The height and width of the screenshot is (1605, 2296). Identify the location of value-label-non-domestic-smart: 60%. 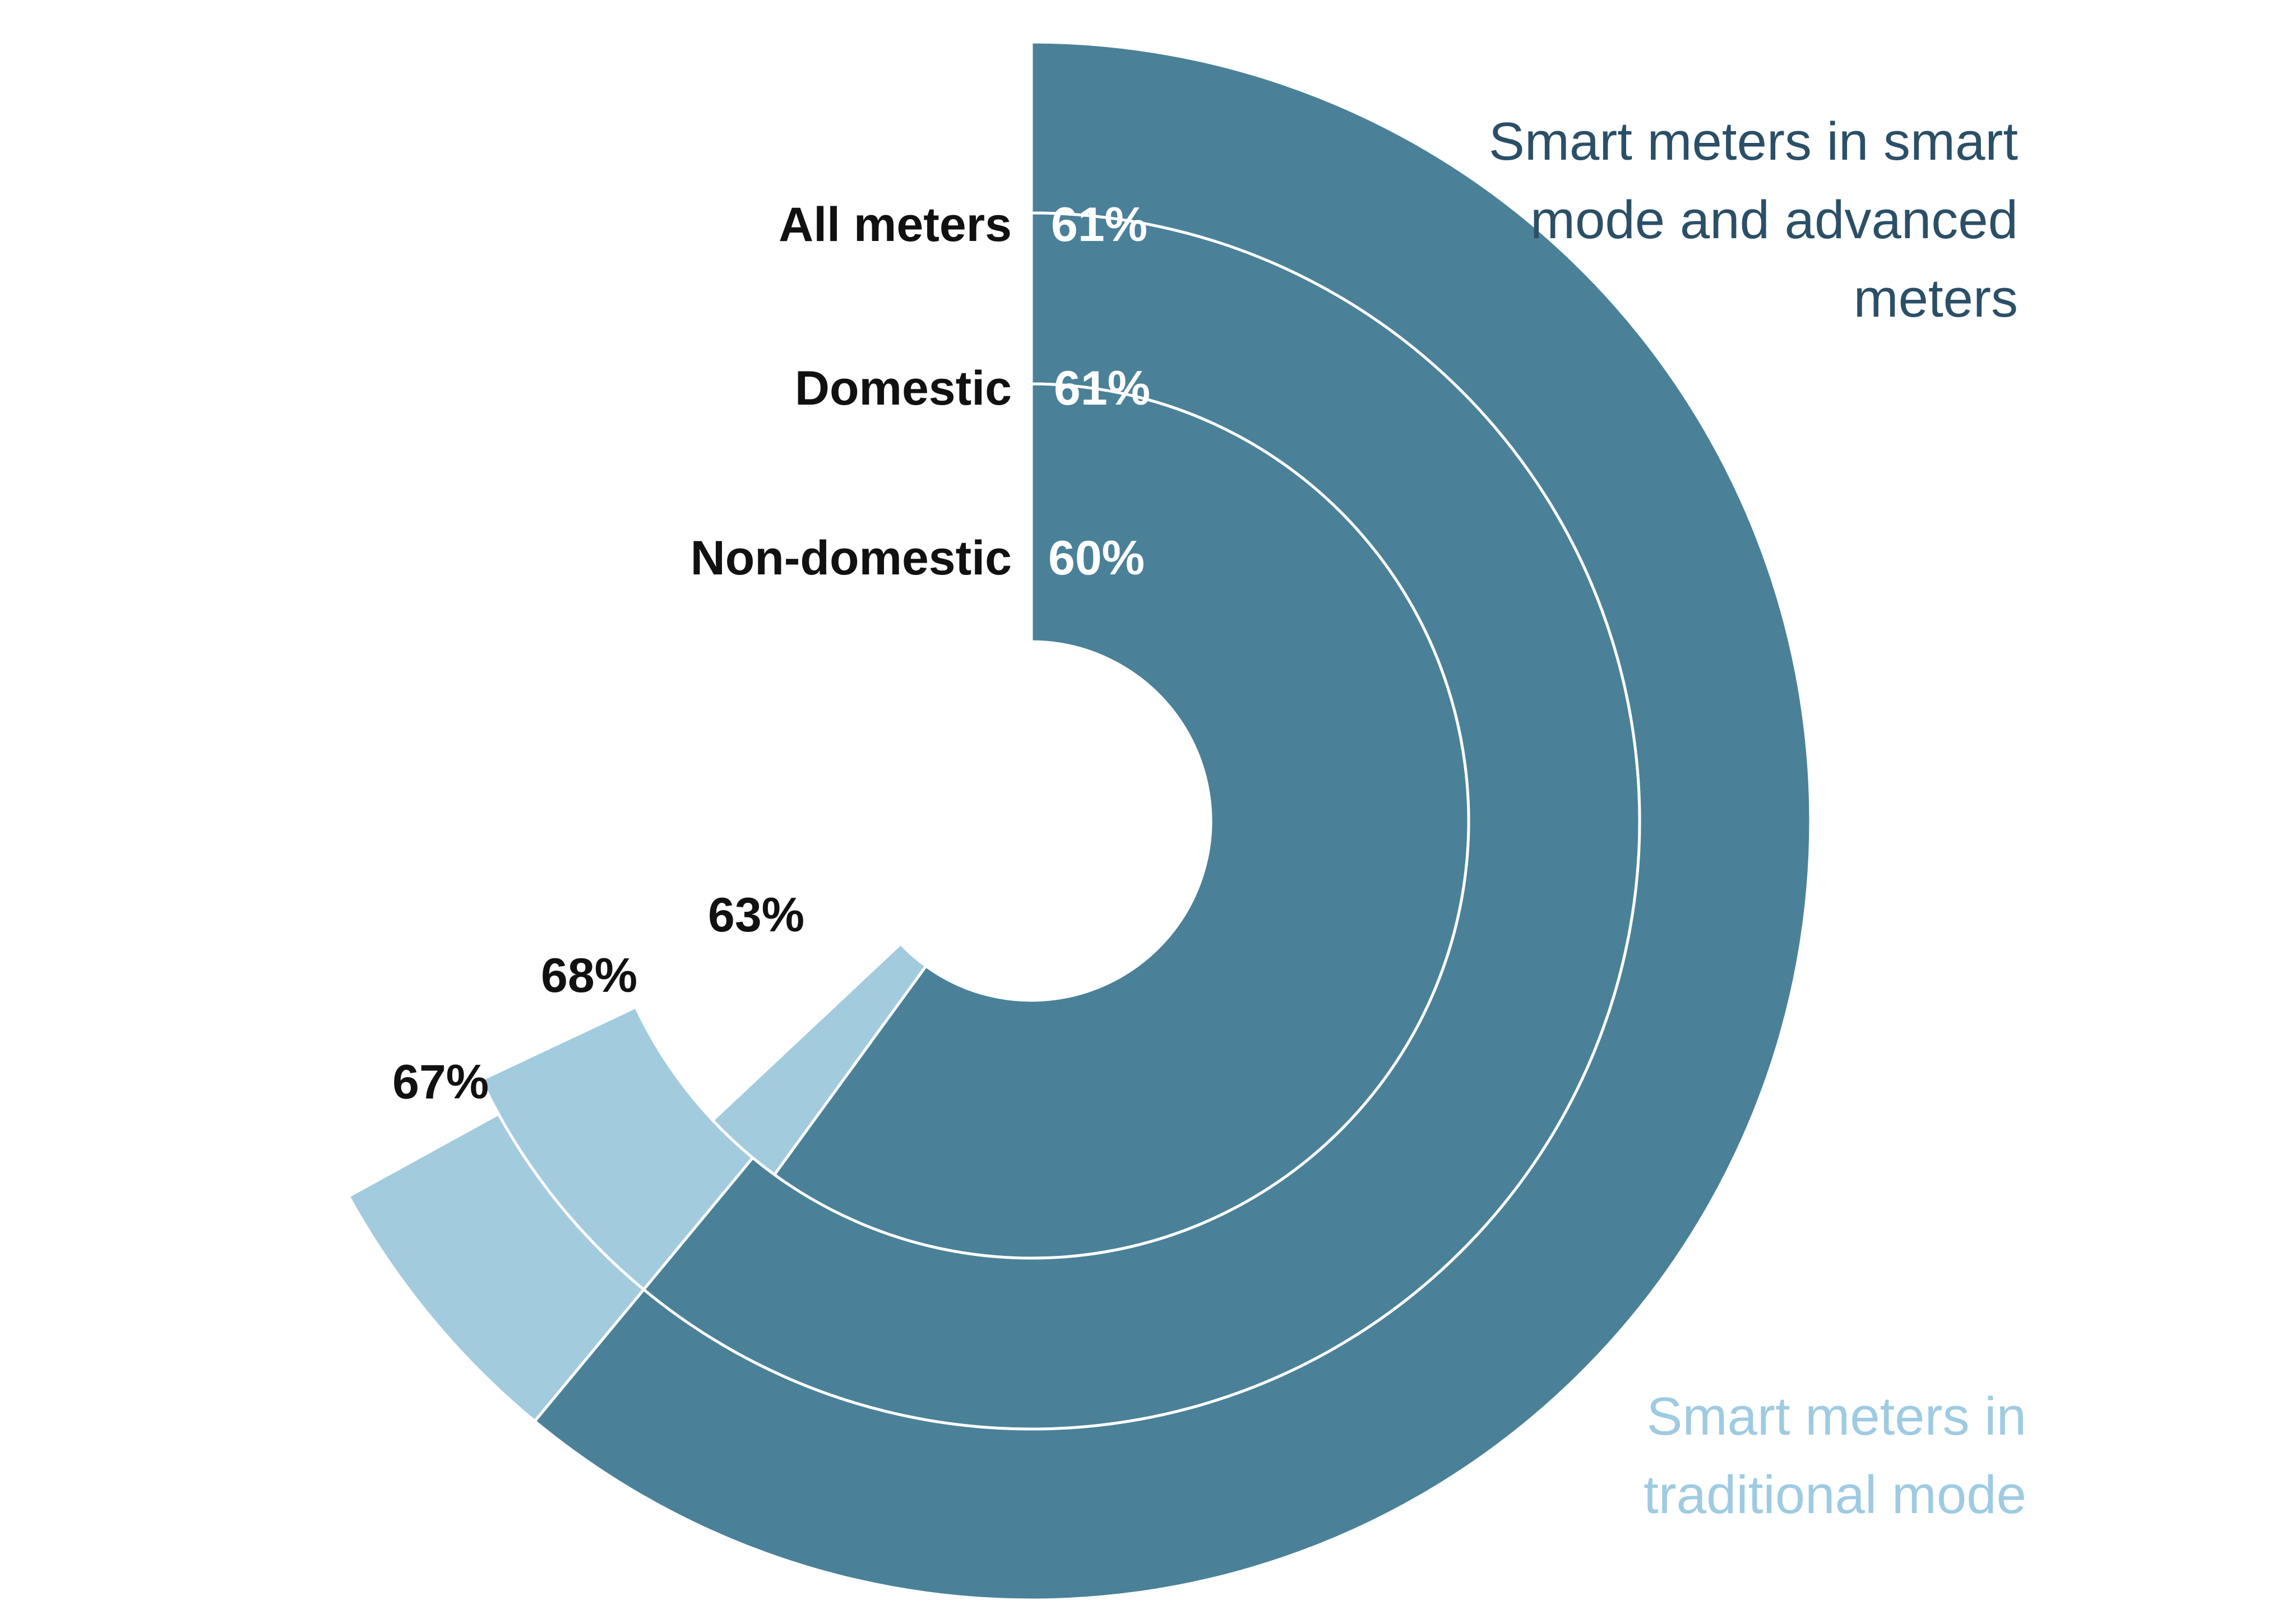
(1096, 558).